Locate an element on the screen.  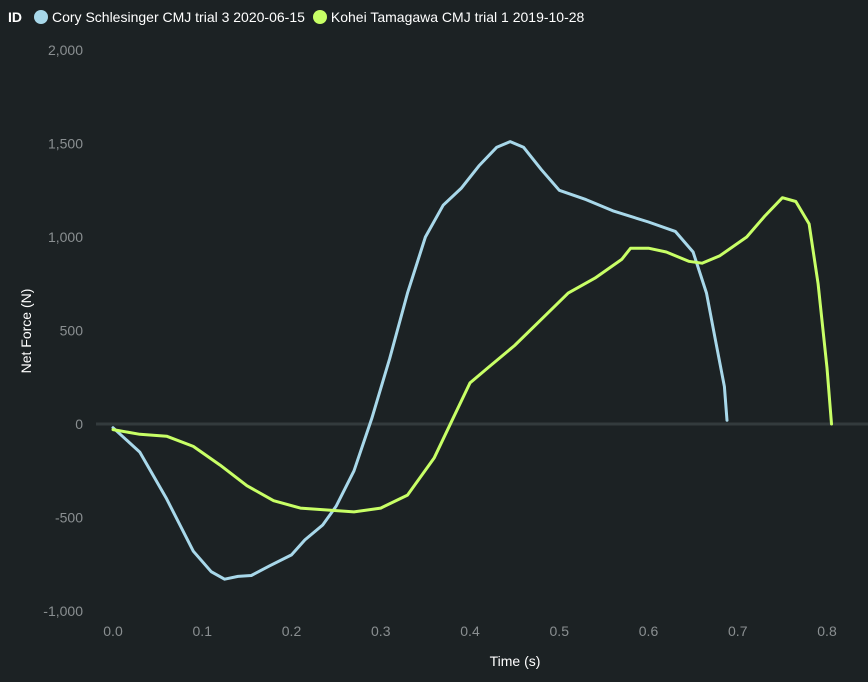
y-tick-label: 1,000 is located at coordinates (65, 237).